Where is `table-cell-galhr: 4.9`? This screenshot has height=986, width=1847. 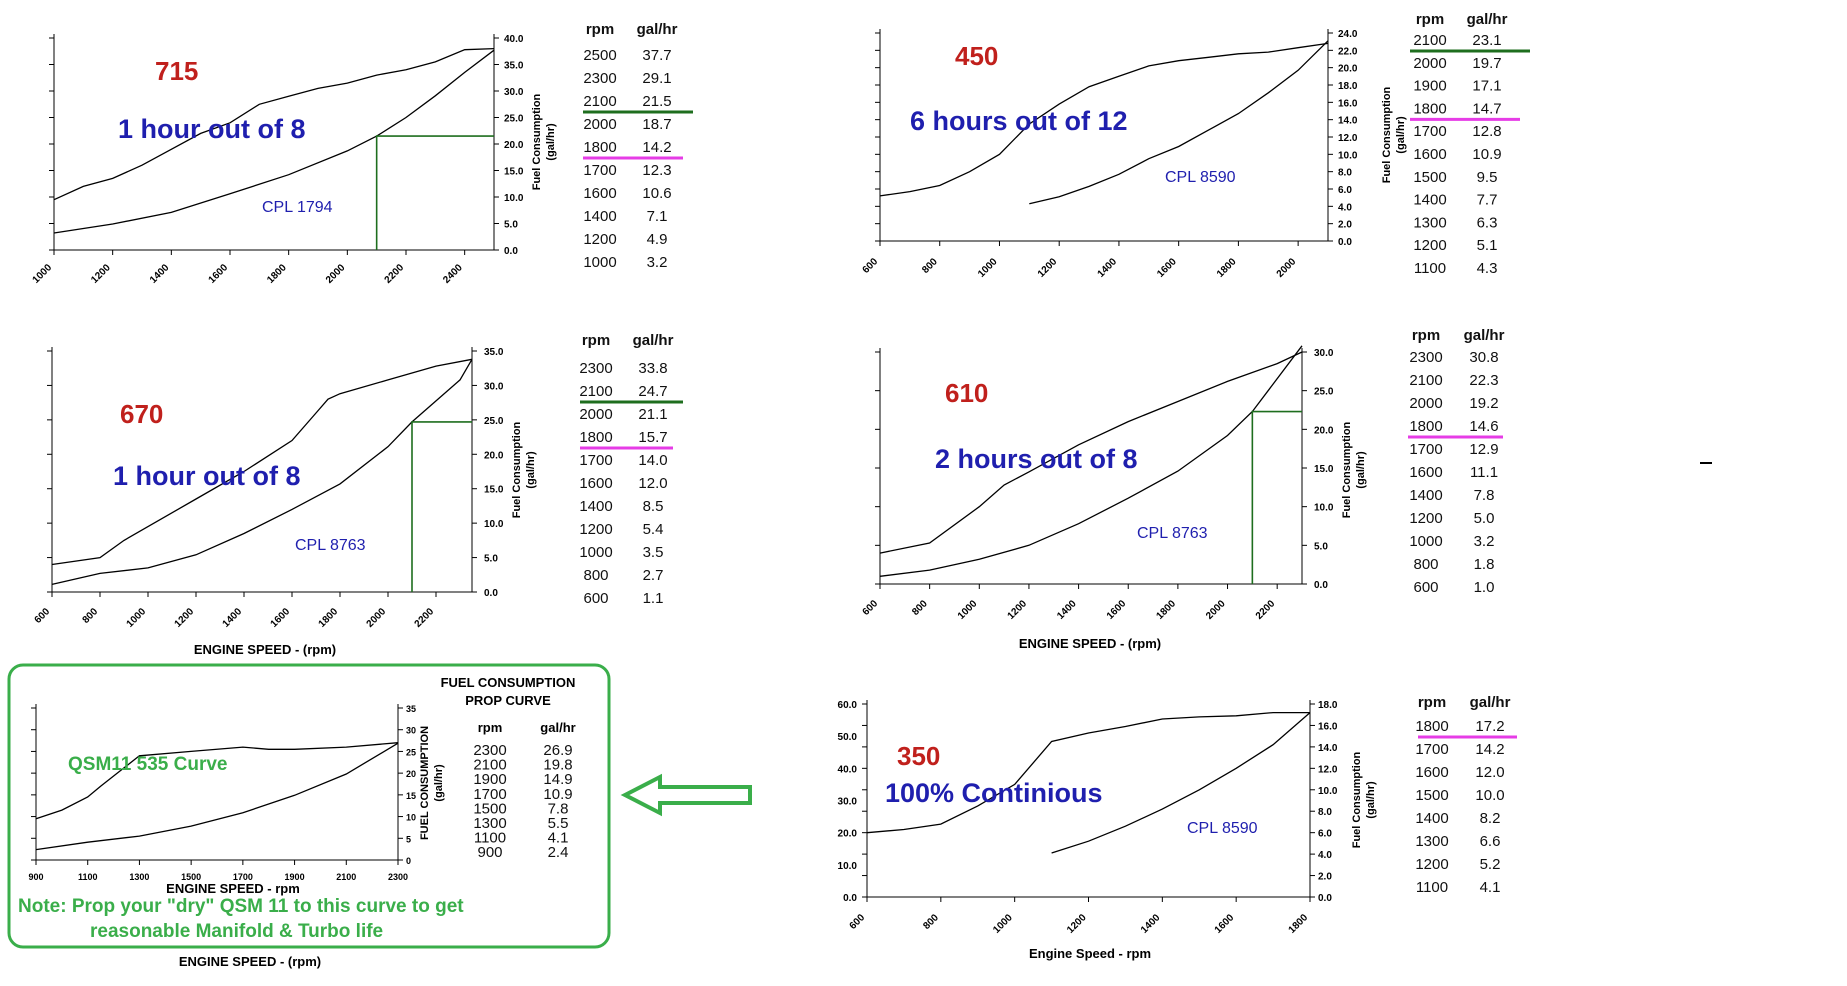 table-cell-galhr: 4.9 is located at coordinates (657, 239).